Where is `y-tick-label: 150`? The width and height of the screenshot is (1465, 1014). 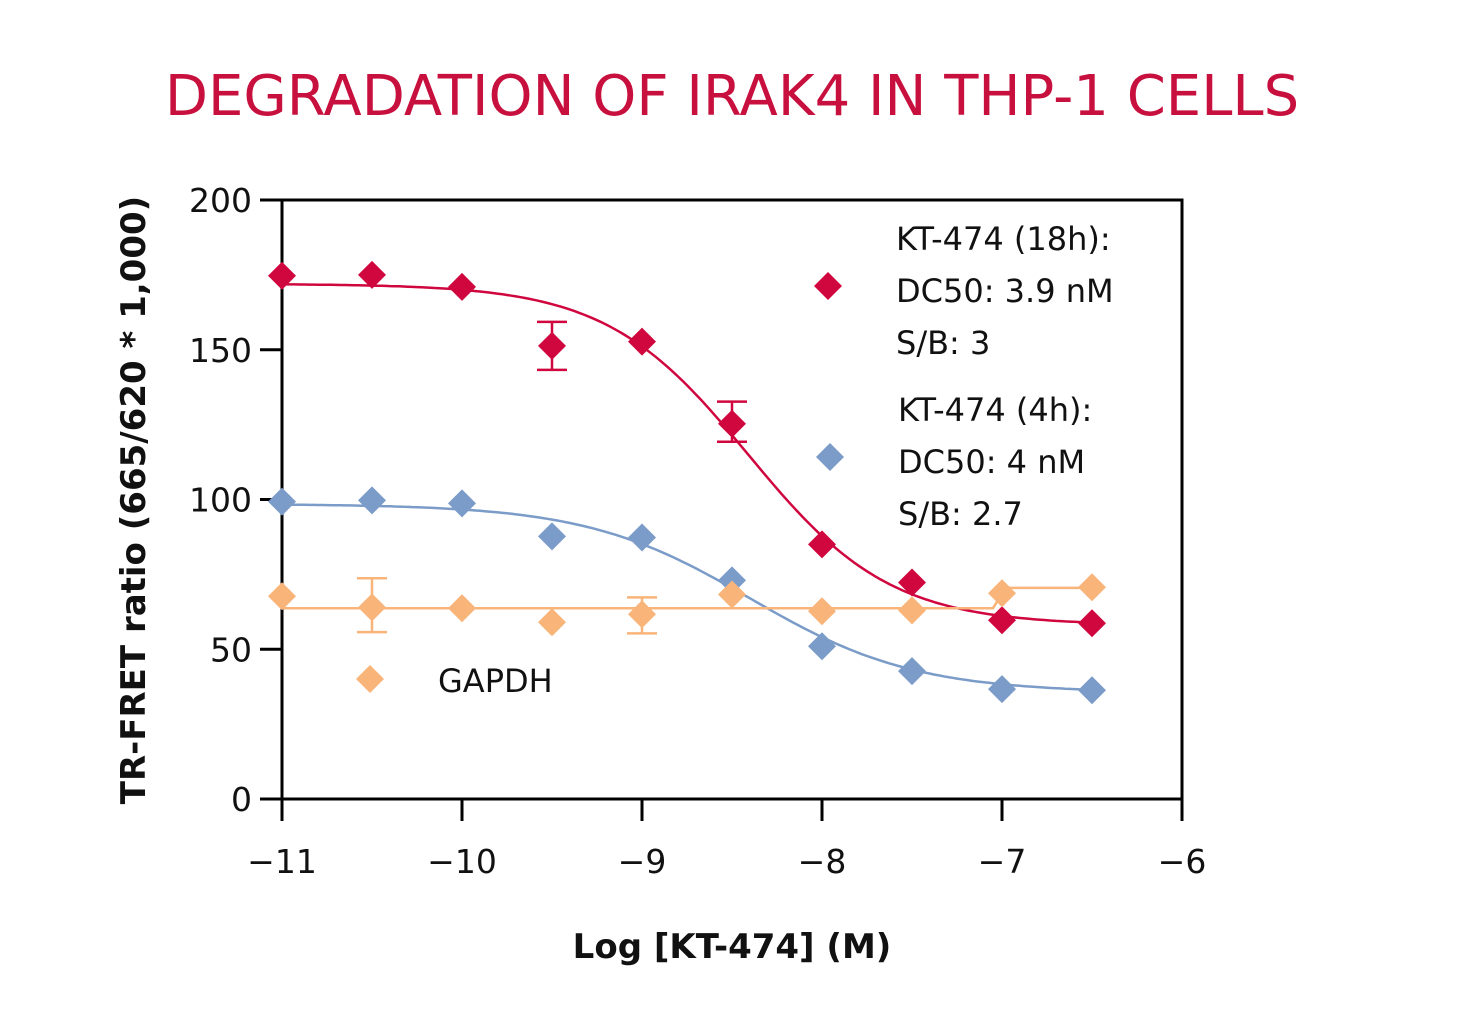 y-tick-label: 150 is located at coordinates (220, 350).